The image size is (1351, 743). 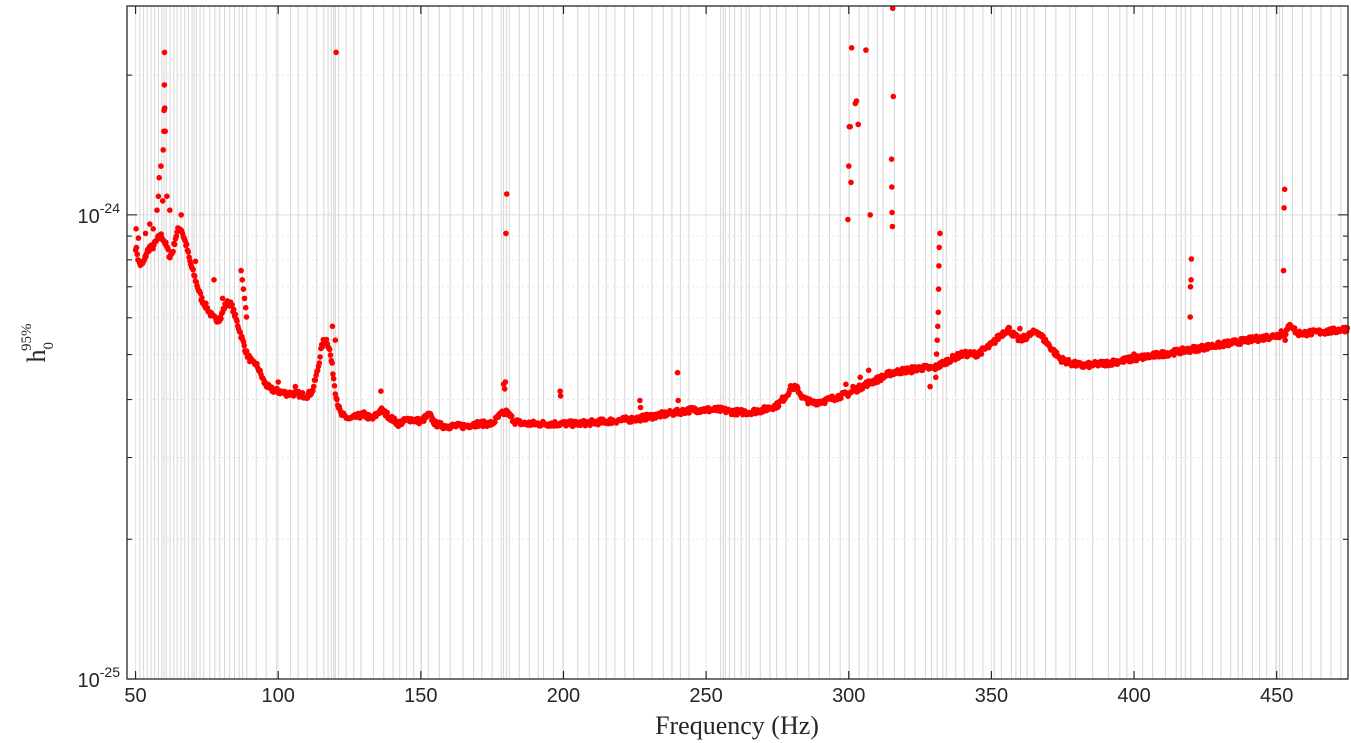 What do you see at coordinates (705, 696) in the screenshot?
I see `x-tick-label: 250` at bounding box center [705, 696].